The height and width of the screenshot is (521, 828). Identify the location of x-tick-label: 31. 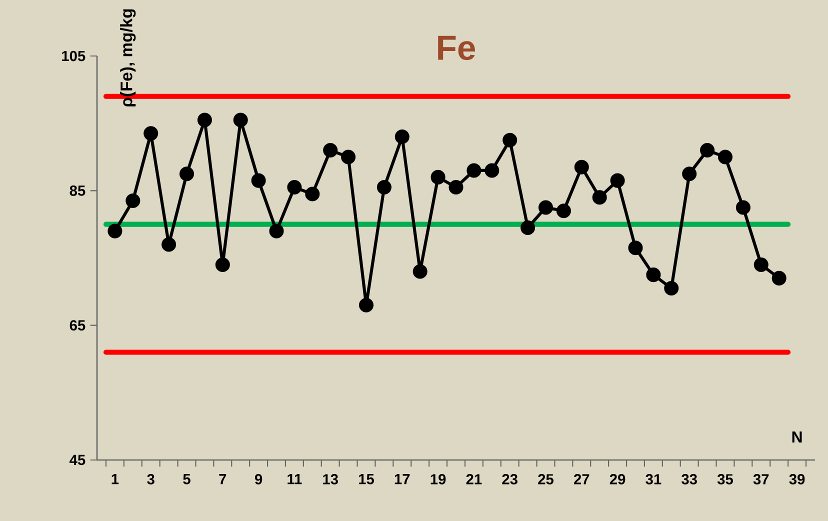
(654, 479).